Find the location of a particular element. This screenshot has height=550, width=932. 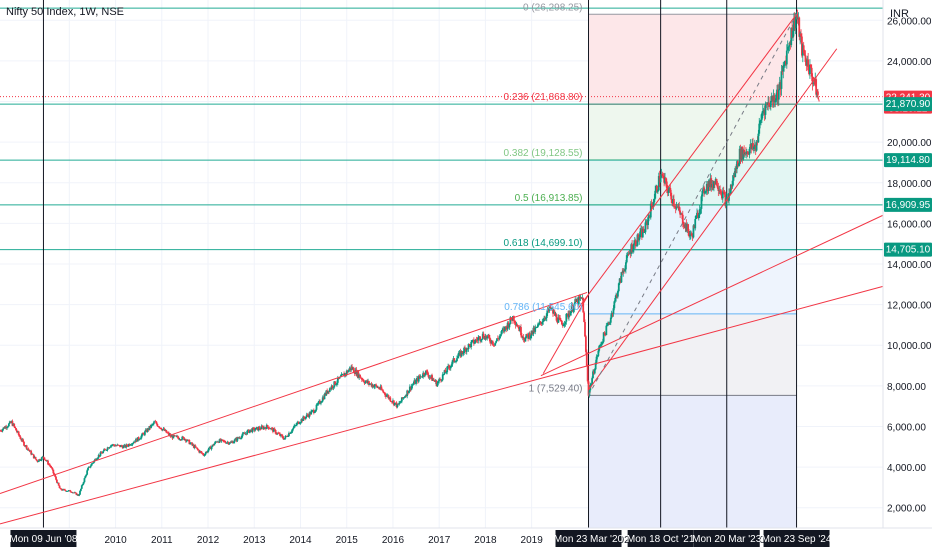

fib-level-label: 1 (7,529.40) is located at coordinates (556, 388).